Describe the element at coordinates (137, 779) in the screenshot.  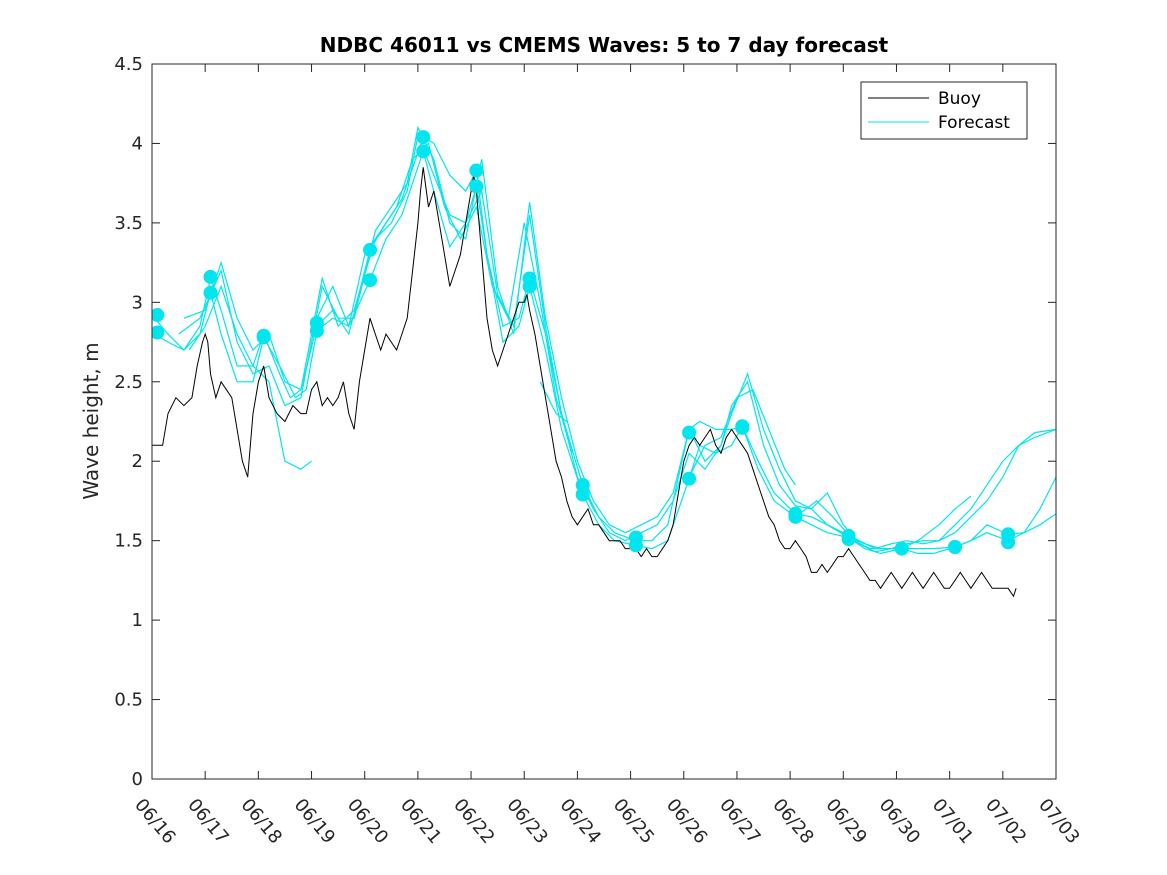
I see `y-tick-label: 0` at that location.